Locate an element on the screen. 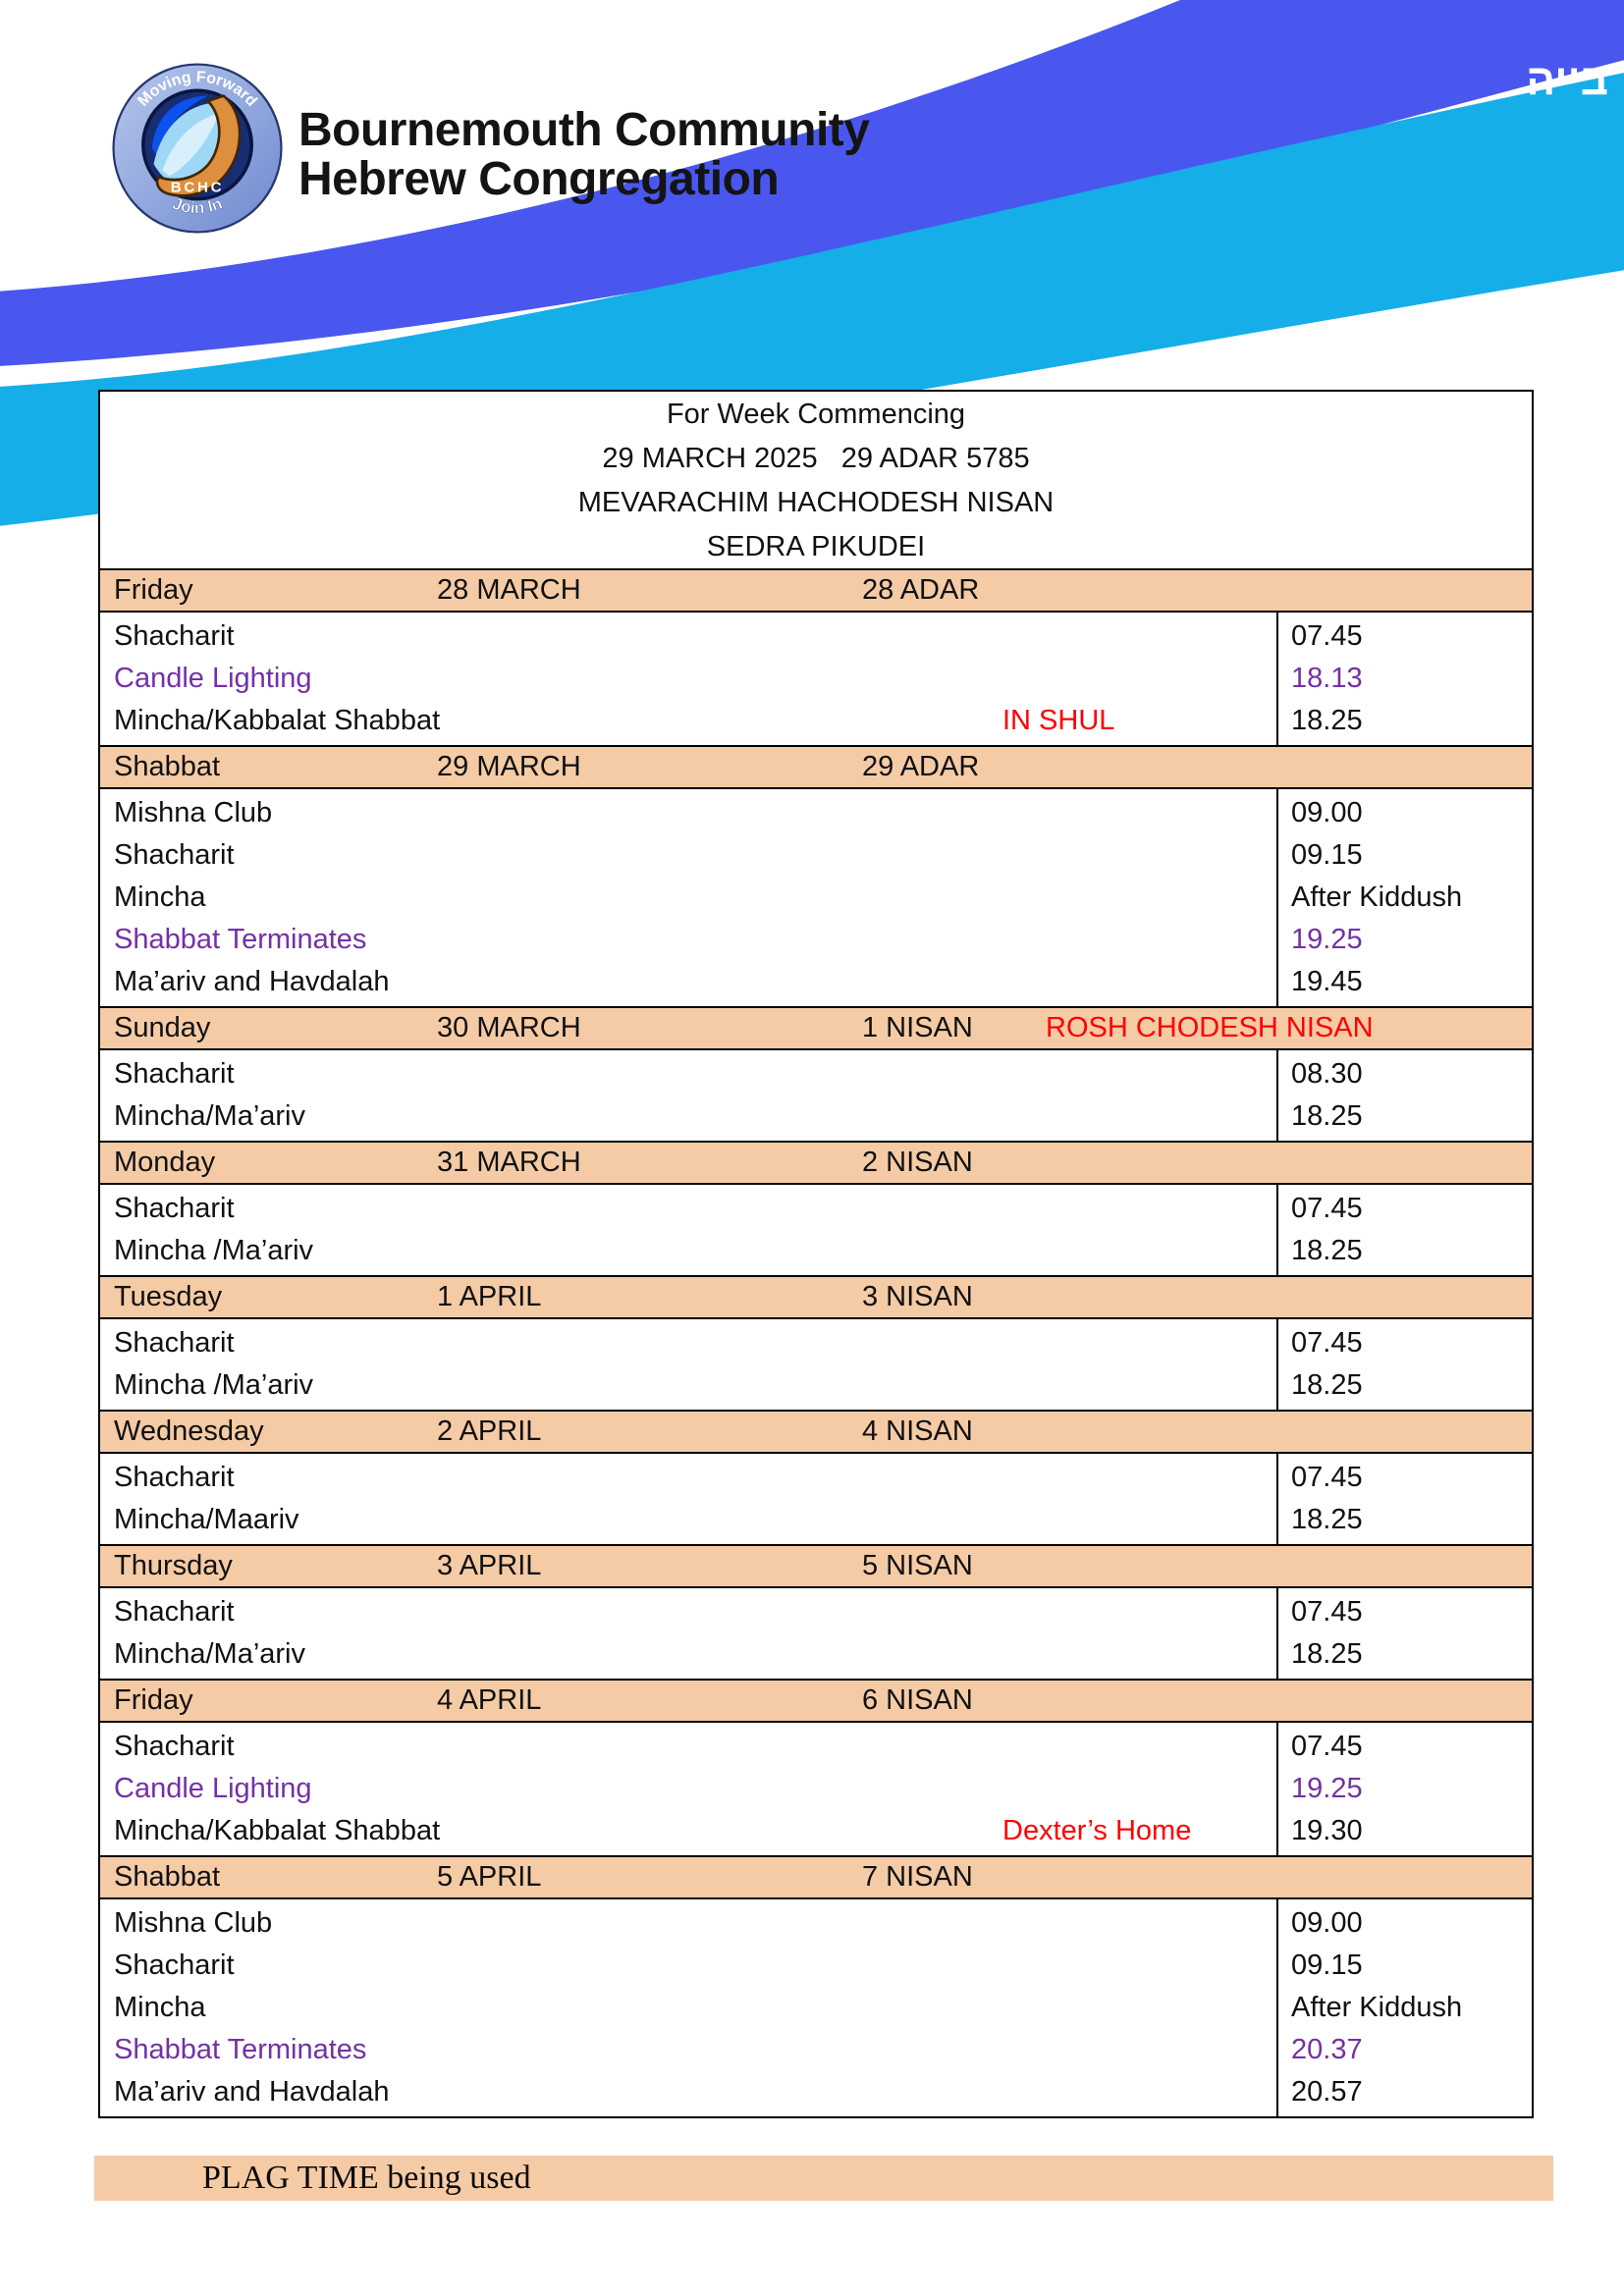  banner-date: 4 APRIL is located at coordinates (489, 1700).